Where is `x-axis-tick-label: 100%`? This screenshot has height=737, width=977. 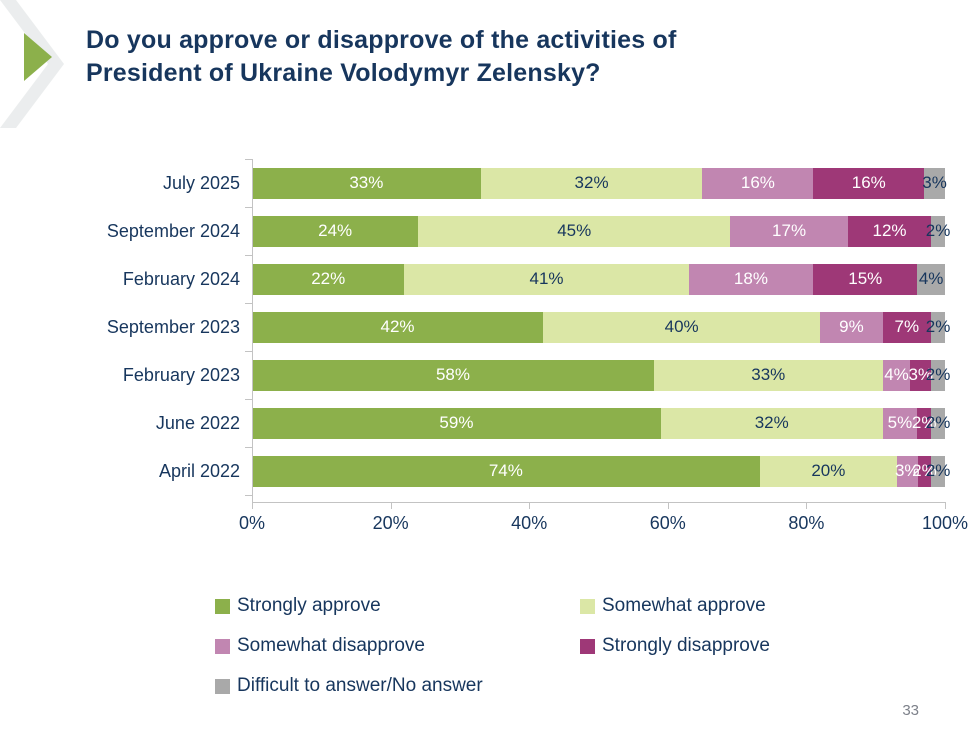
x-axis-tick-label: 100% is located at coordinates (945, 523).